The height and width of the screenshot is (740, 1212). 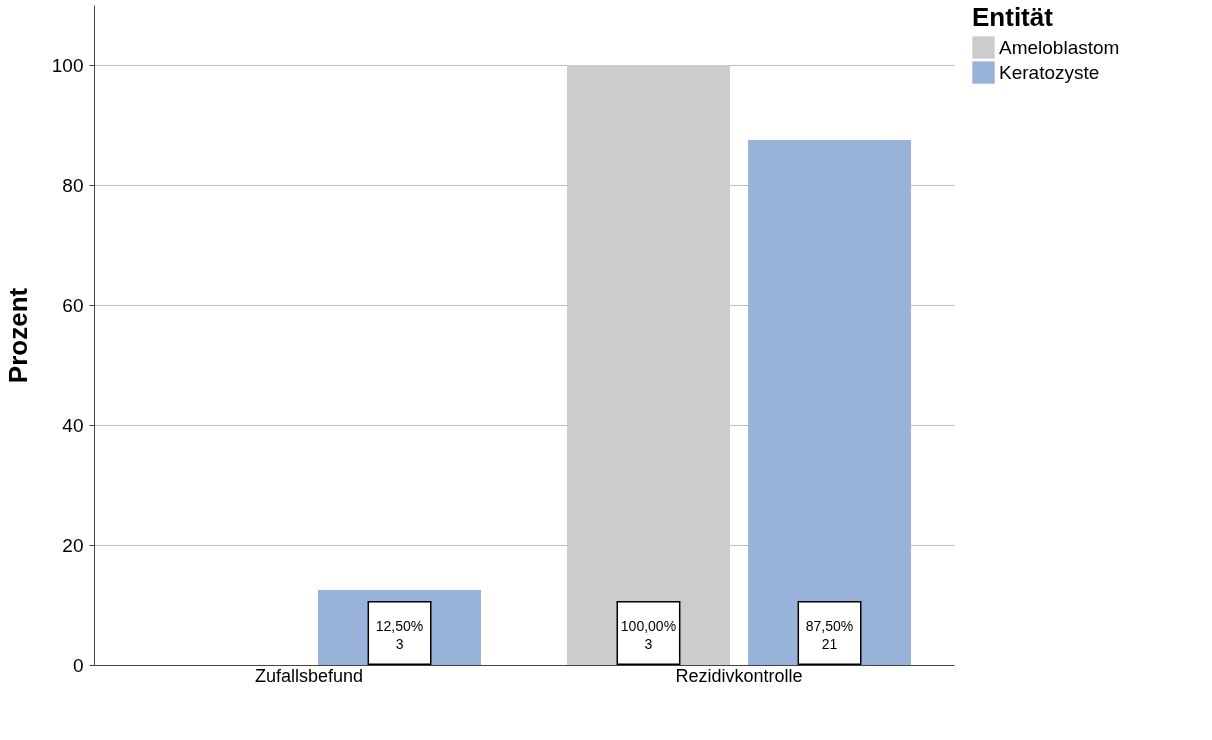 I want to click on data-label: 12,50% 3, so click(x=399, y=635).